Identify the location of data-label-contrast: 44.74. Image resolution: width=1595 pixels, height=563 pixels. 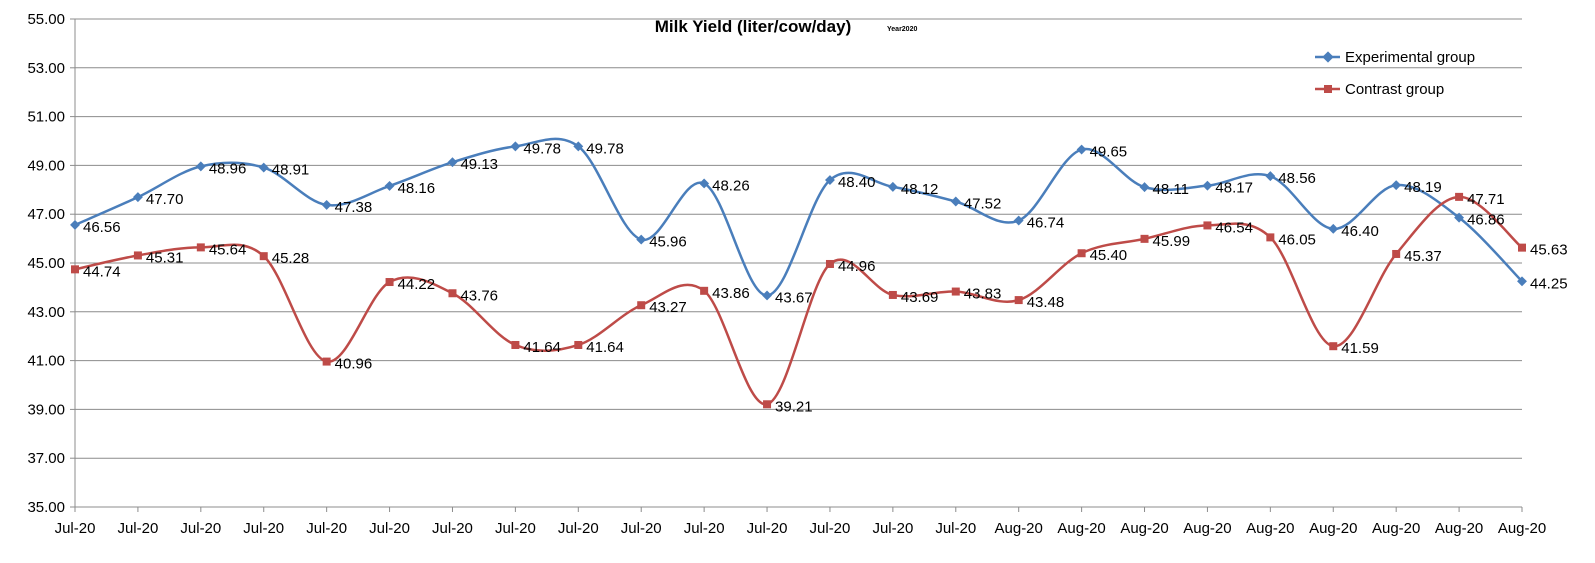
(102, 271).